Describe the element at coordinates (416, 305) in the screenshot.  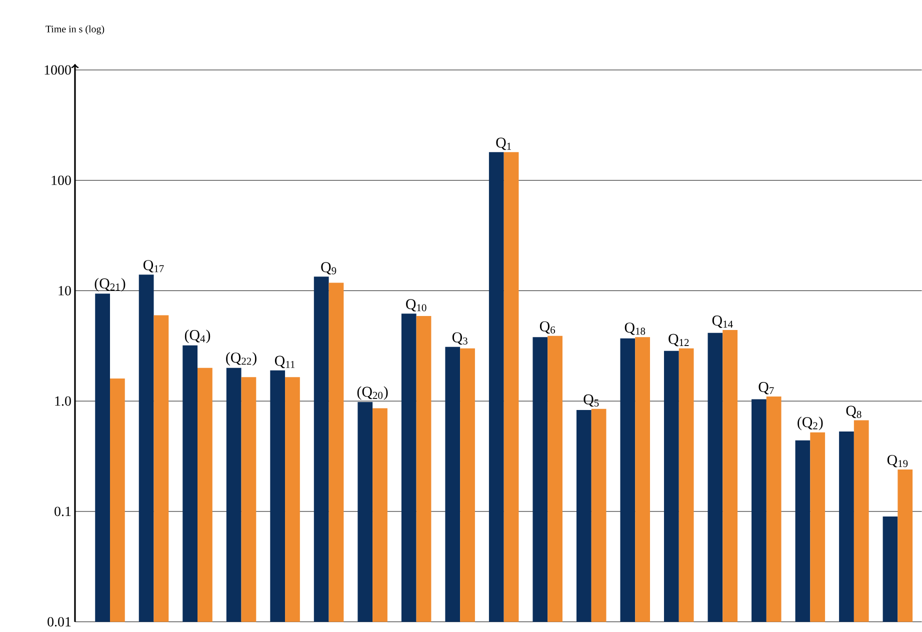
I see `x-tick-label: Q$_{10}$` at that location.